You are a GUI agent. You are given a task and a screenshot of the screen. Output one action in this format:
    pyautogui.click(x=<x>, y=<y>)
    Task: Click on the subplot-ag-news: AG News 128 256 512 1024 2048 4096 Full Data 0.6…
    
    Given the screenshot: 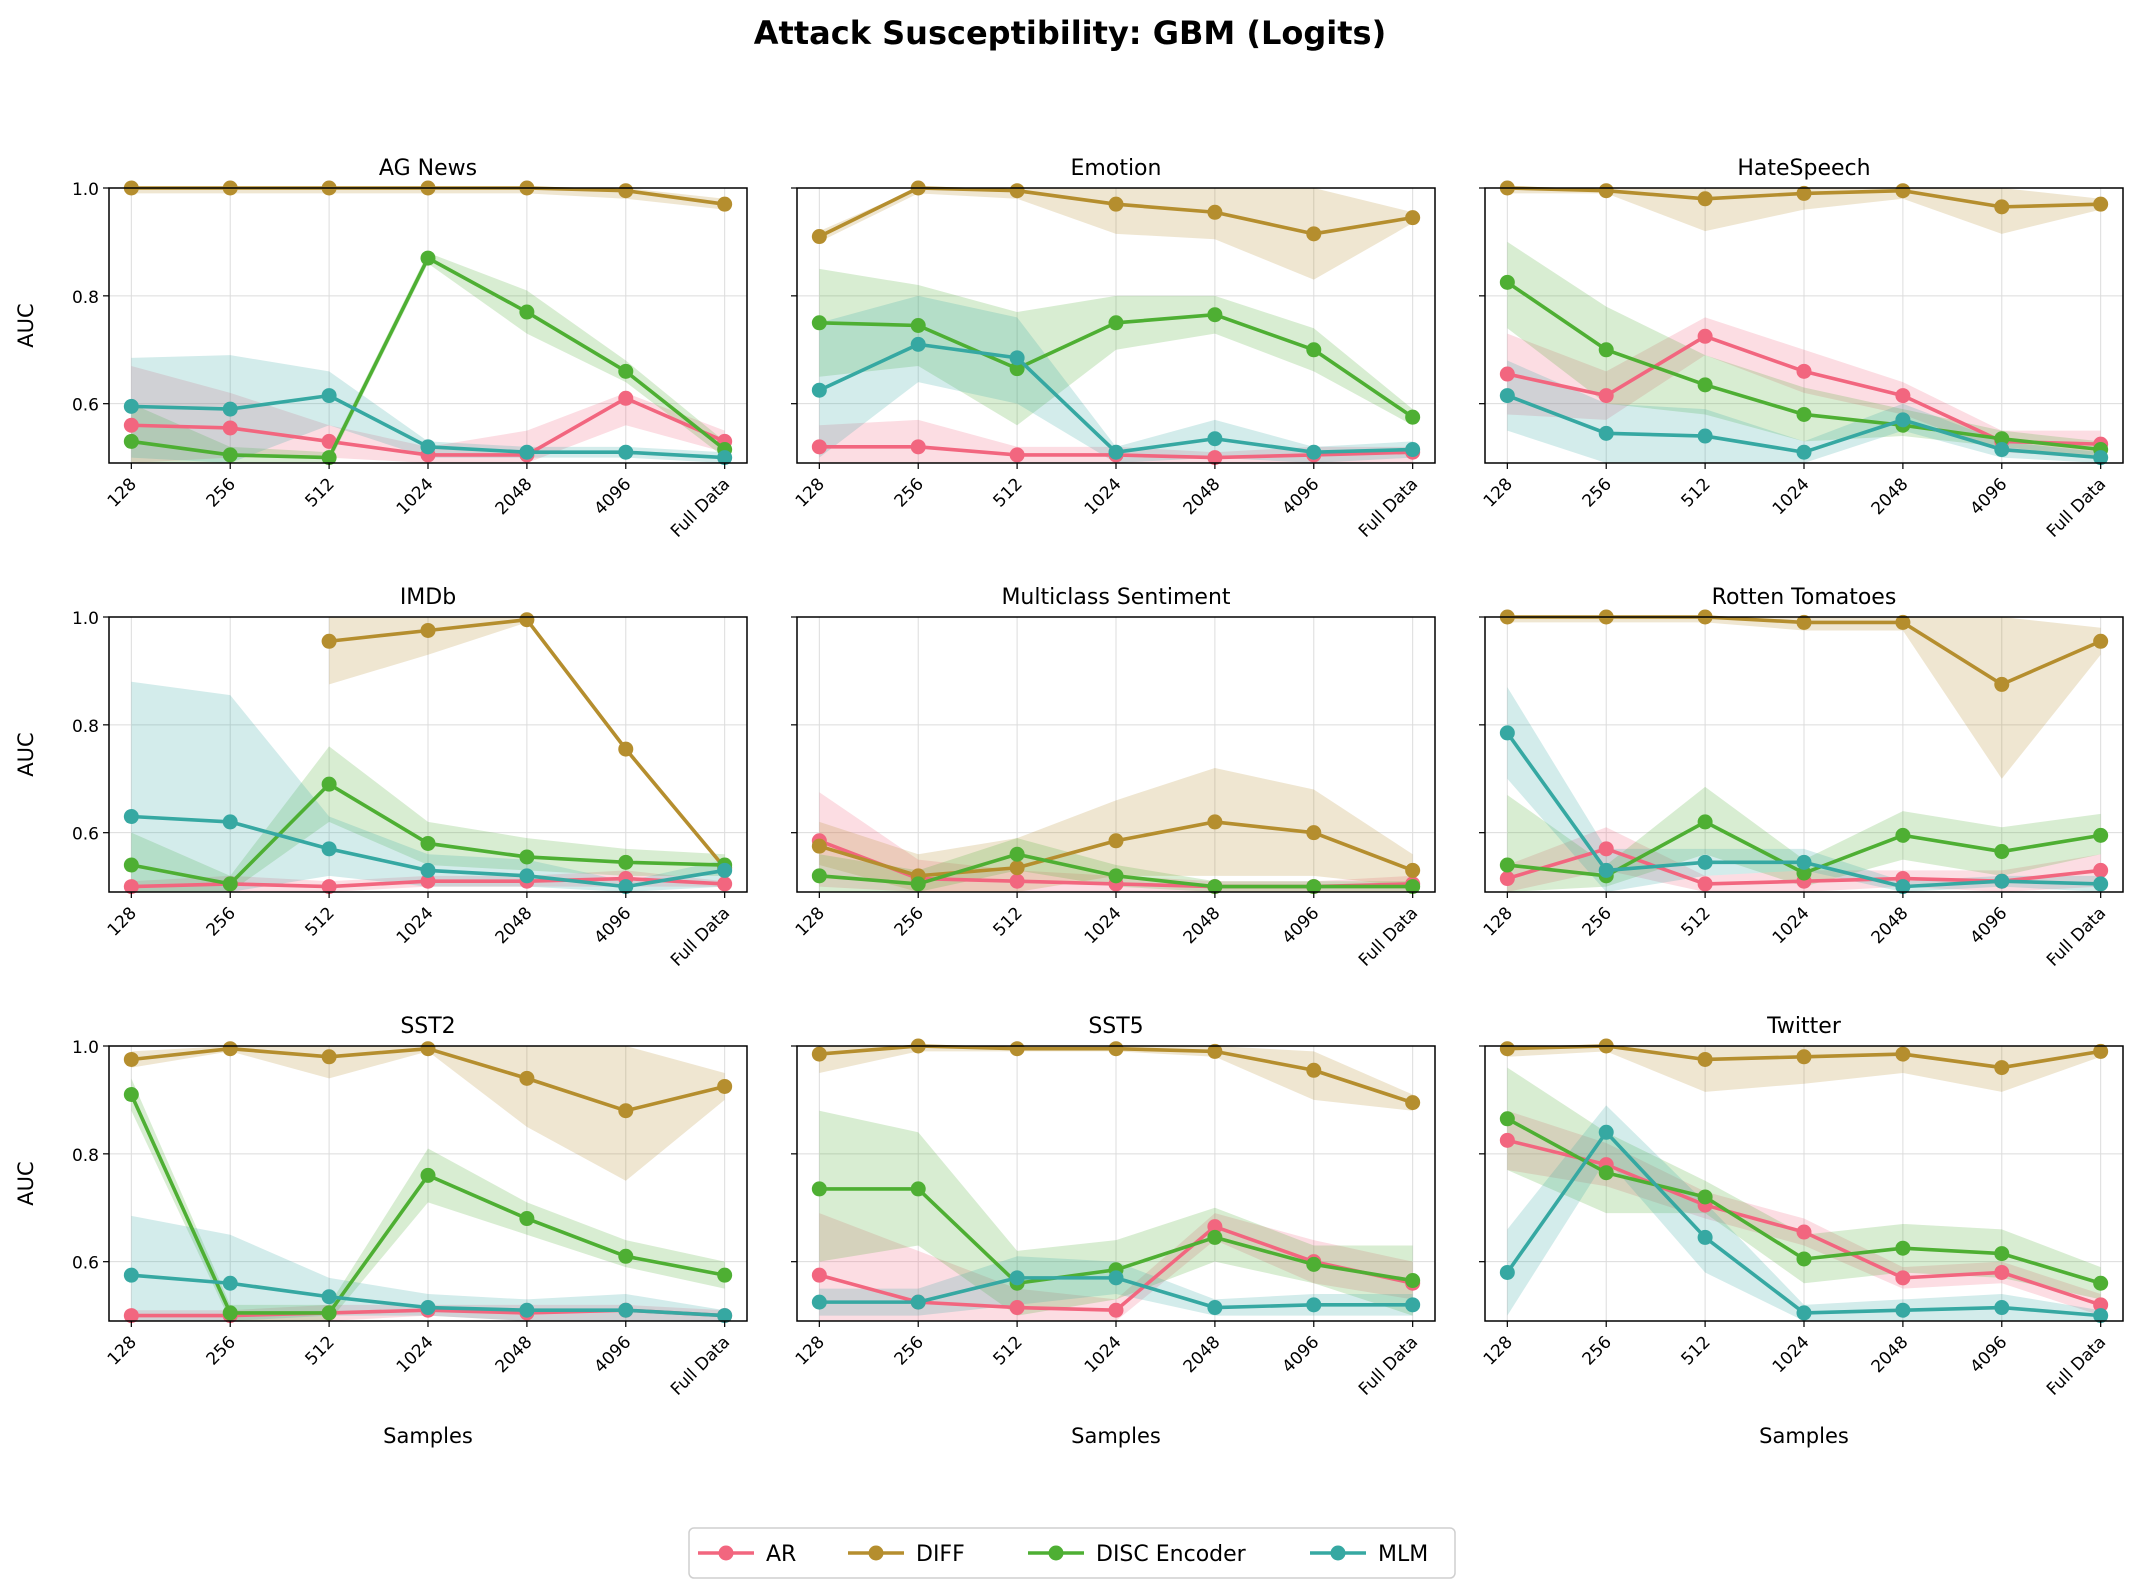 What is the action you would take?
    pyautogui.click(x=381, y=349)
    